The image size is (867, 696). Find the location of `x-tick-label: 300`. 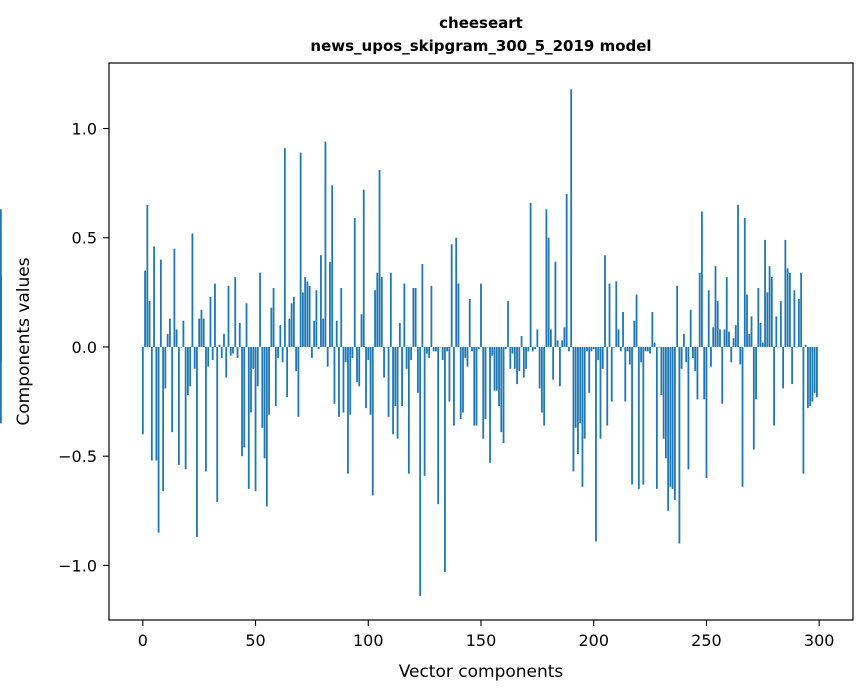

x-tick-label: 300 is located at coordinates (819, 640).